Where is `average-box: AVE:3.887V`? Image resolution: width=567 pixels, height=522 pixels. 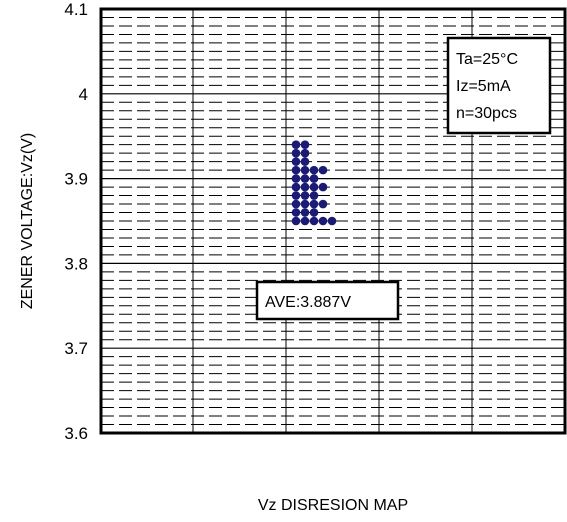
average-box: AVE:3.887V is located at coordinates (327, 300).